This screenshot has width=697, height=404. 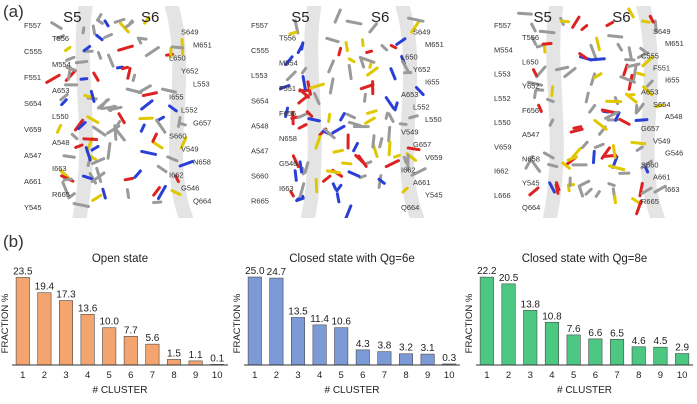 What do you see at coordinates (422, 69) in the screenshot?
I see `residue-label: Y652` at bounding box center [422, 69].